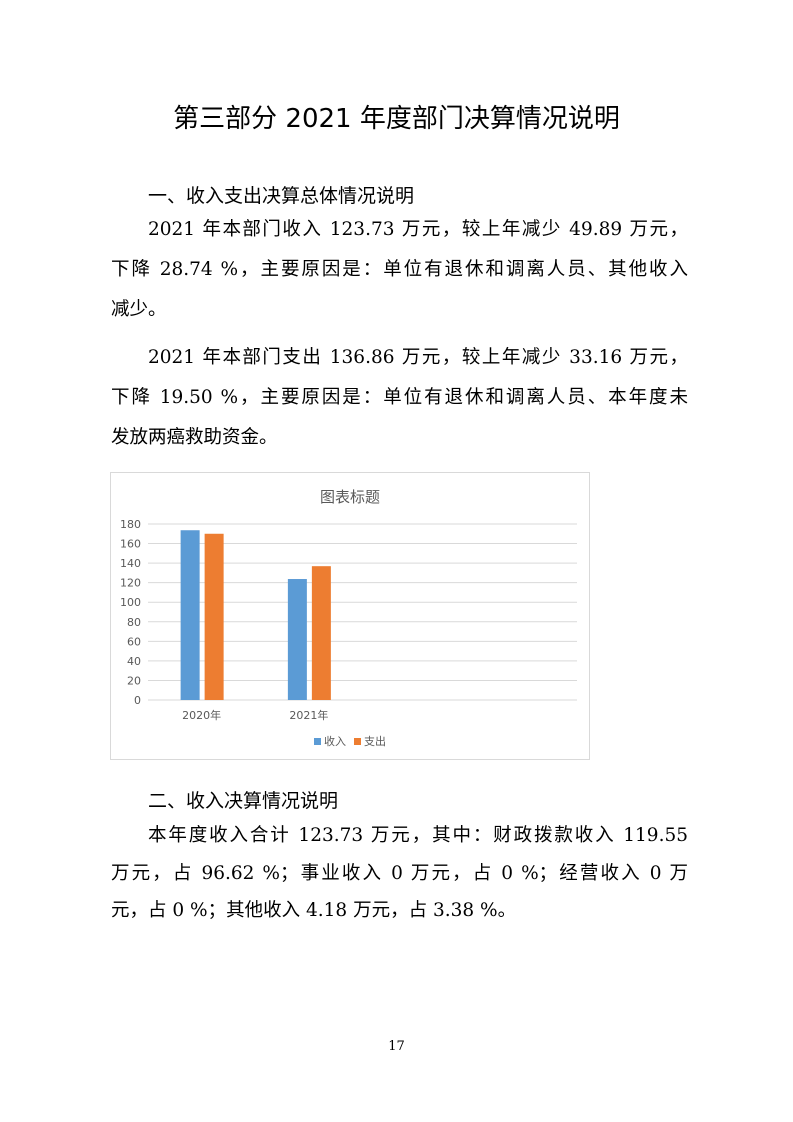  I want to click on chart-title: 图表标题, so click(350, 497).